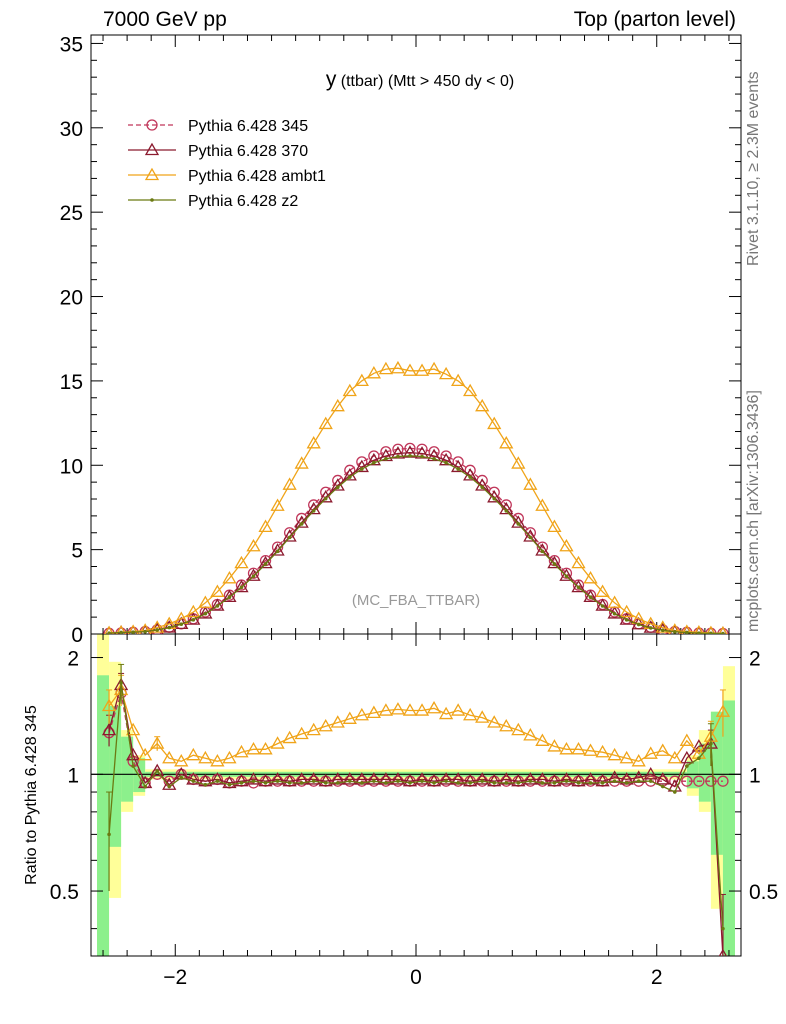 The width and height of the screenshot is (786, 1024). Describe the element at coordinates (71, 213) in the screenshot. I see `main-y-tick-label-5: 25` at that location.